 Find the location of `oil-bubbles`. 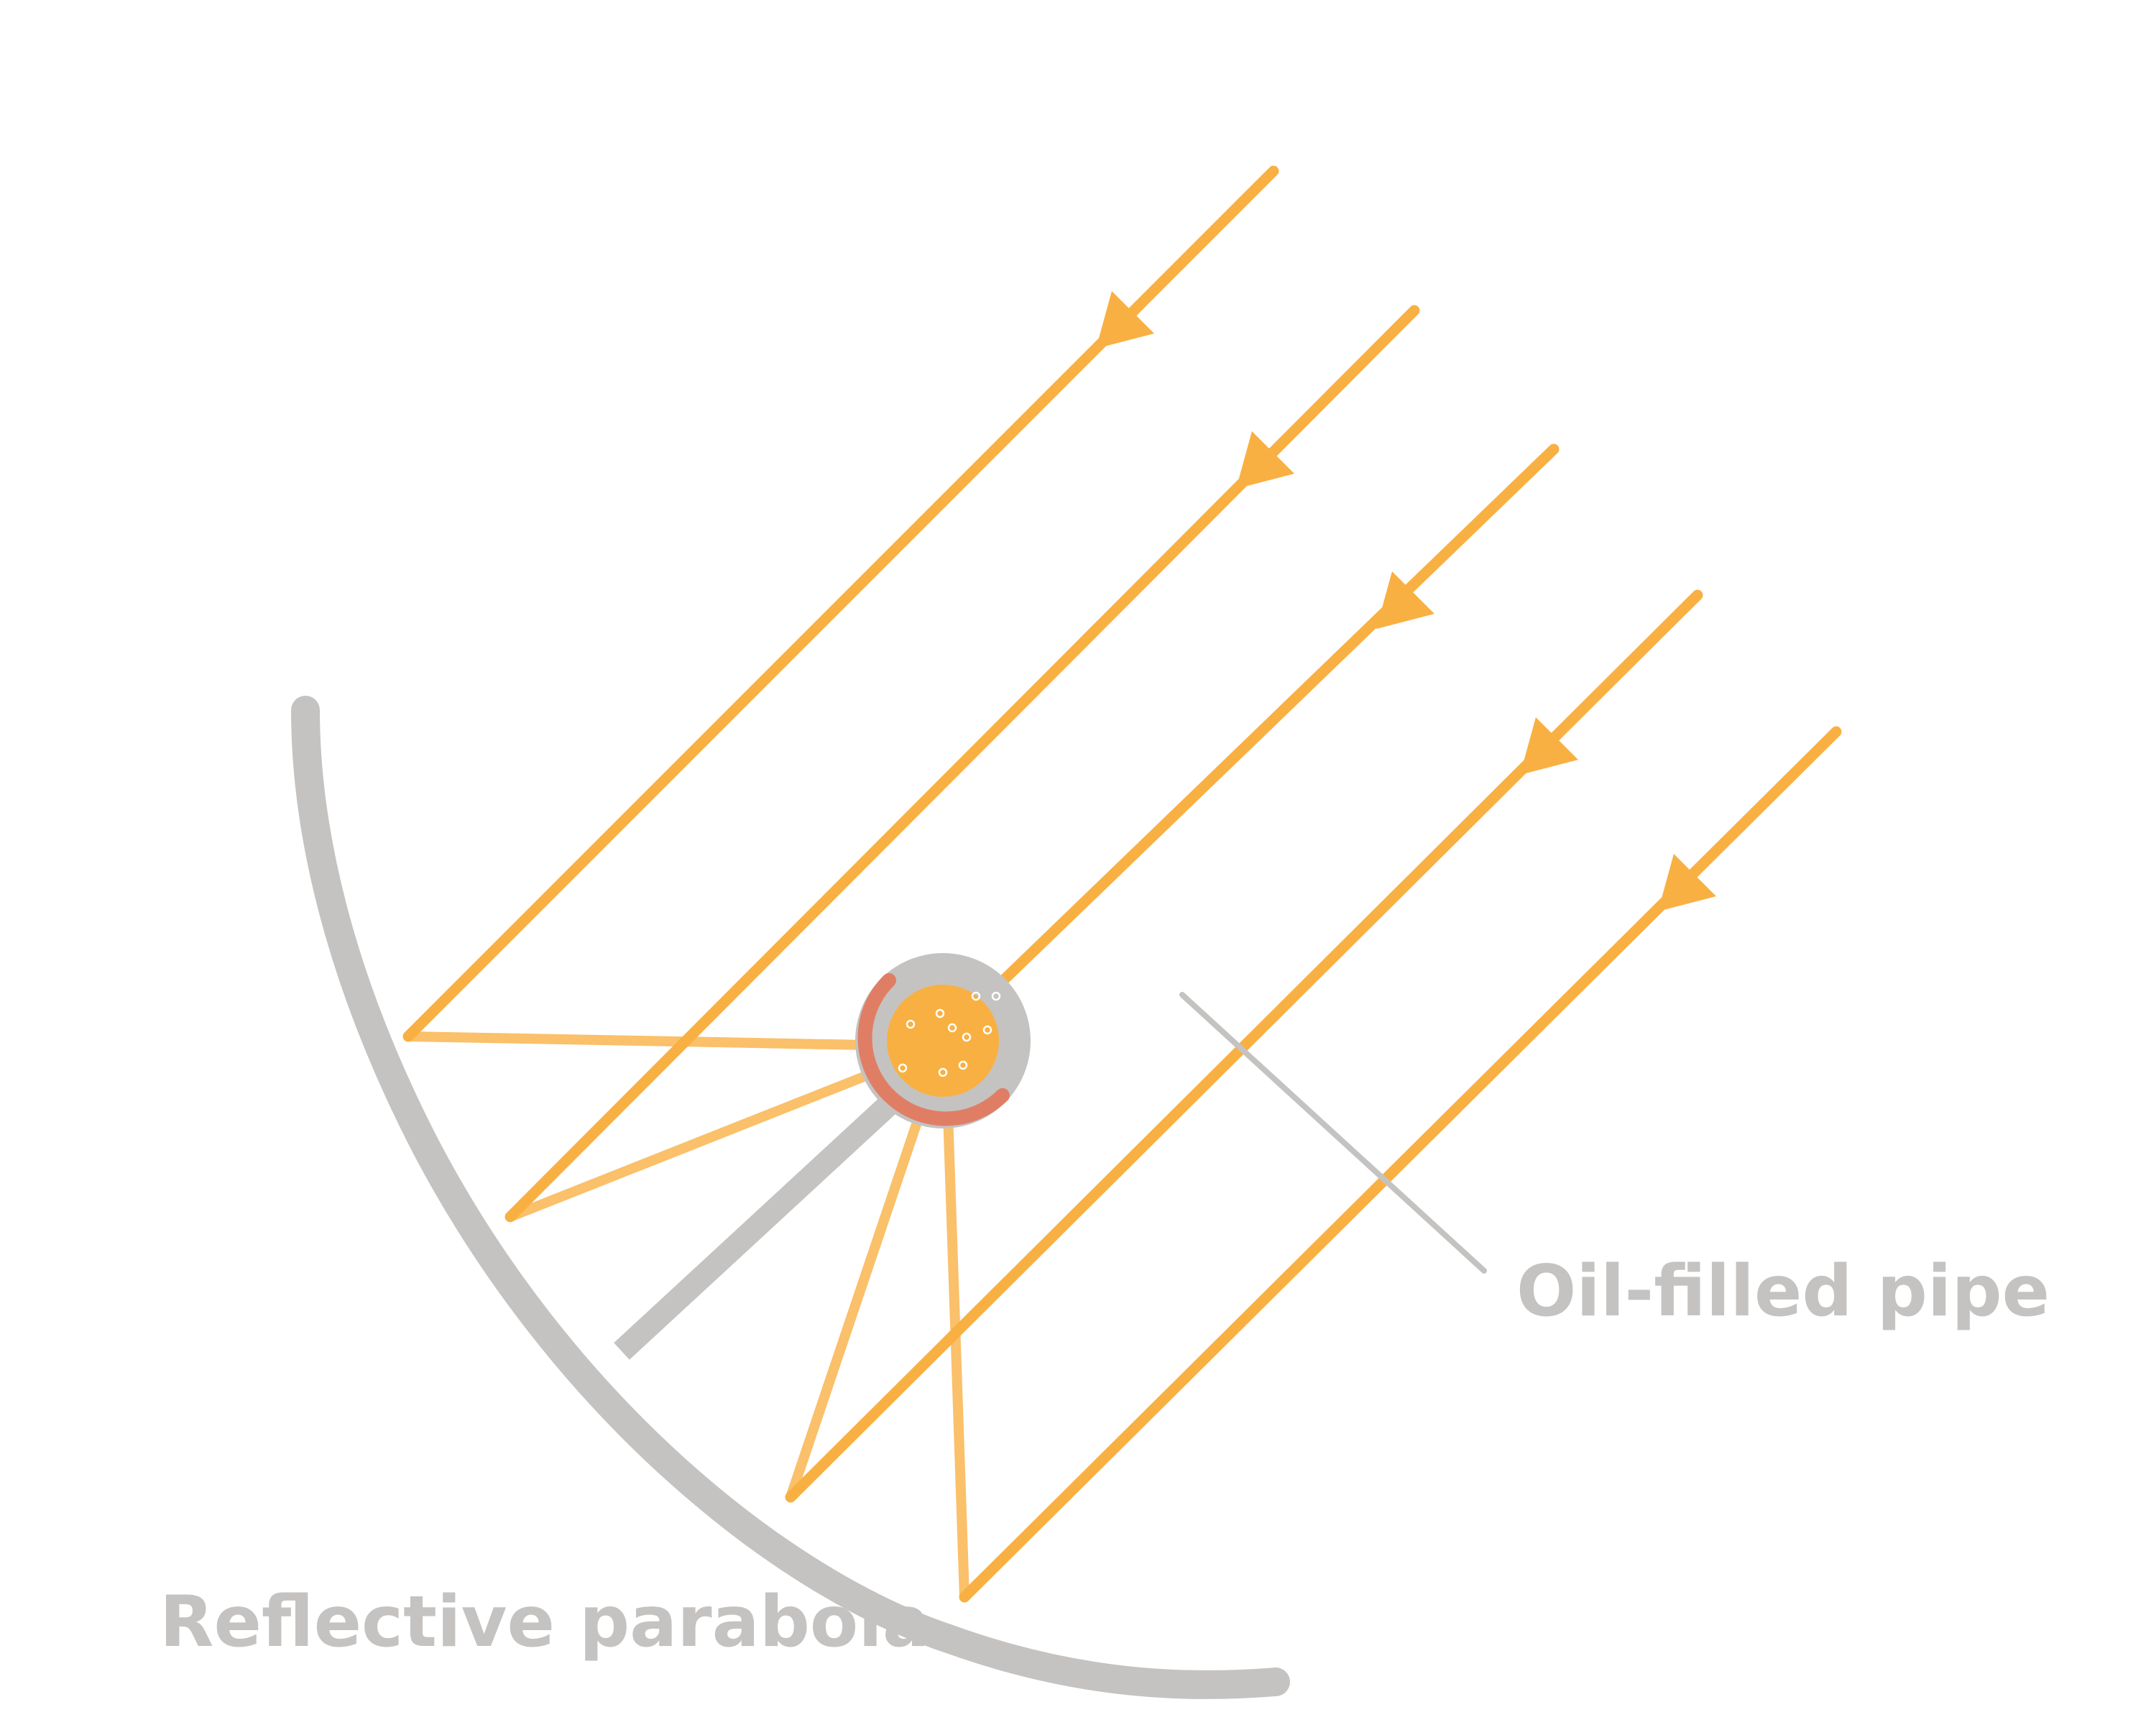

oil-bubbles is located at coordinates (950, 1034).